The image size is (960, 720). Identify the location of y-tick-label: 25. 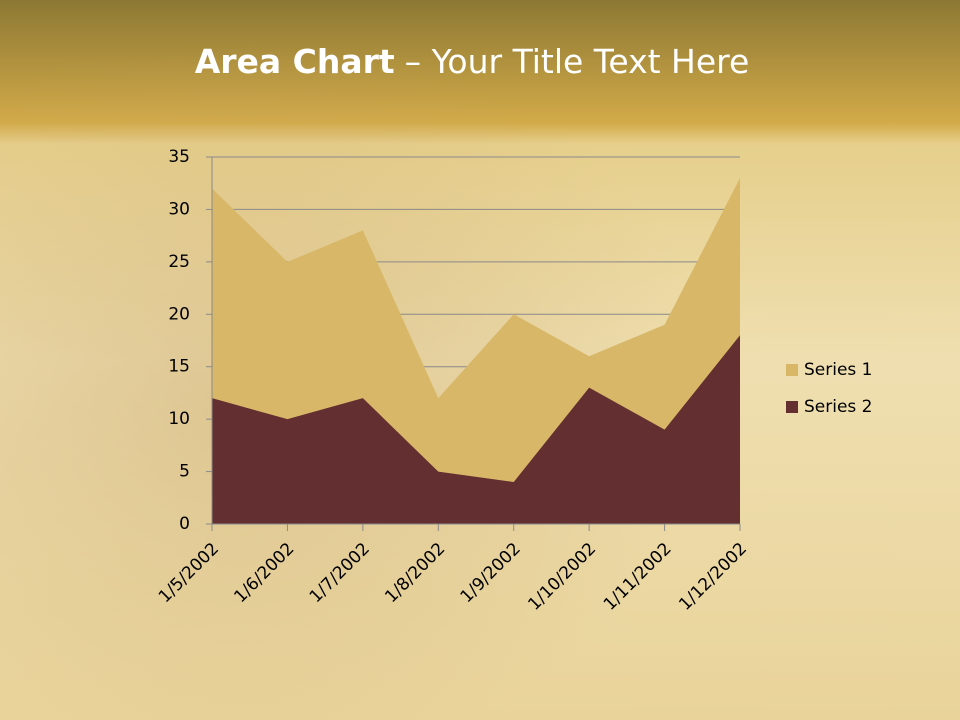
(179, 262).